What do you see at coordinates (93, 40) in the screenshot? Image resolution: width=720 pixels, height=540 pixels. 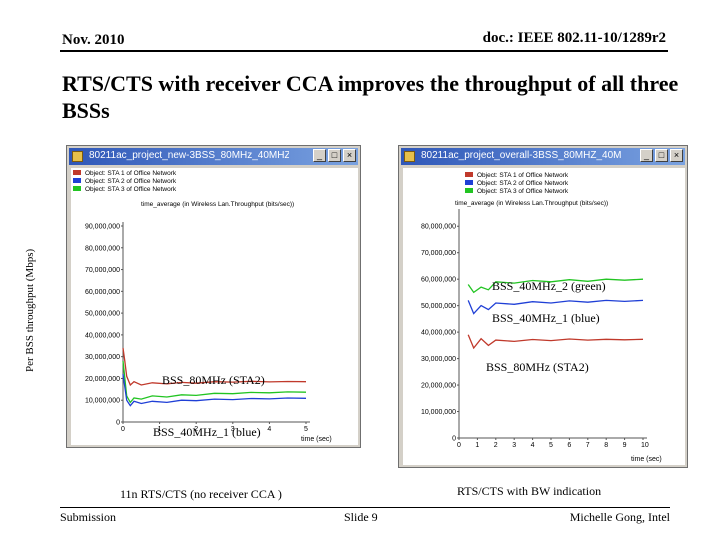 I see `header-date: Nov. 2010` at bounding box center [93, 40].